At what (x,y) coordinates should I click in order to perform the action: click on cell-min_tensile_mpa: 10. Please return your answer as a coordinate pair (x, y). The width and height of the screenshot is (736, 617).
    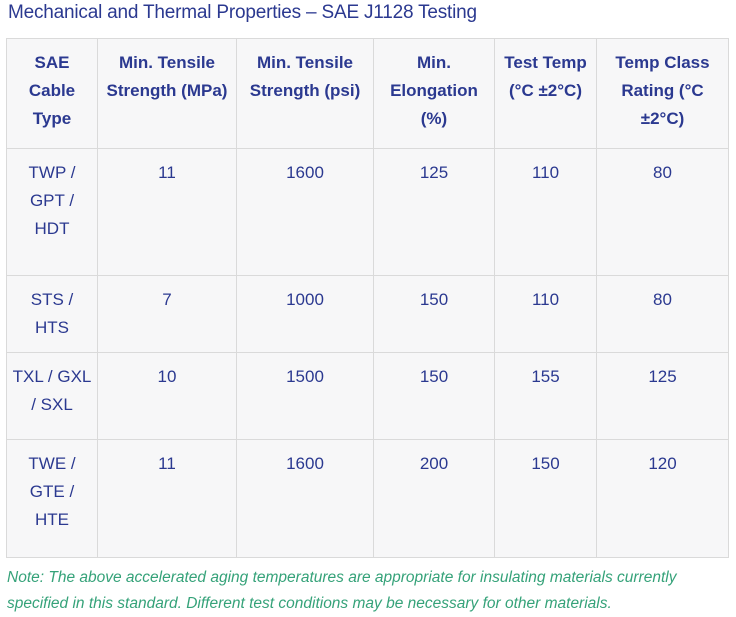
    Looking at the image, I should click on (167, 396).